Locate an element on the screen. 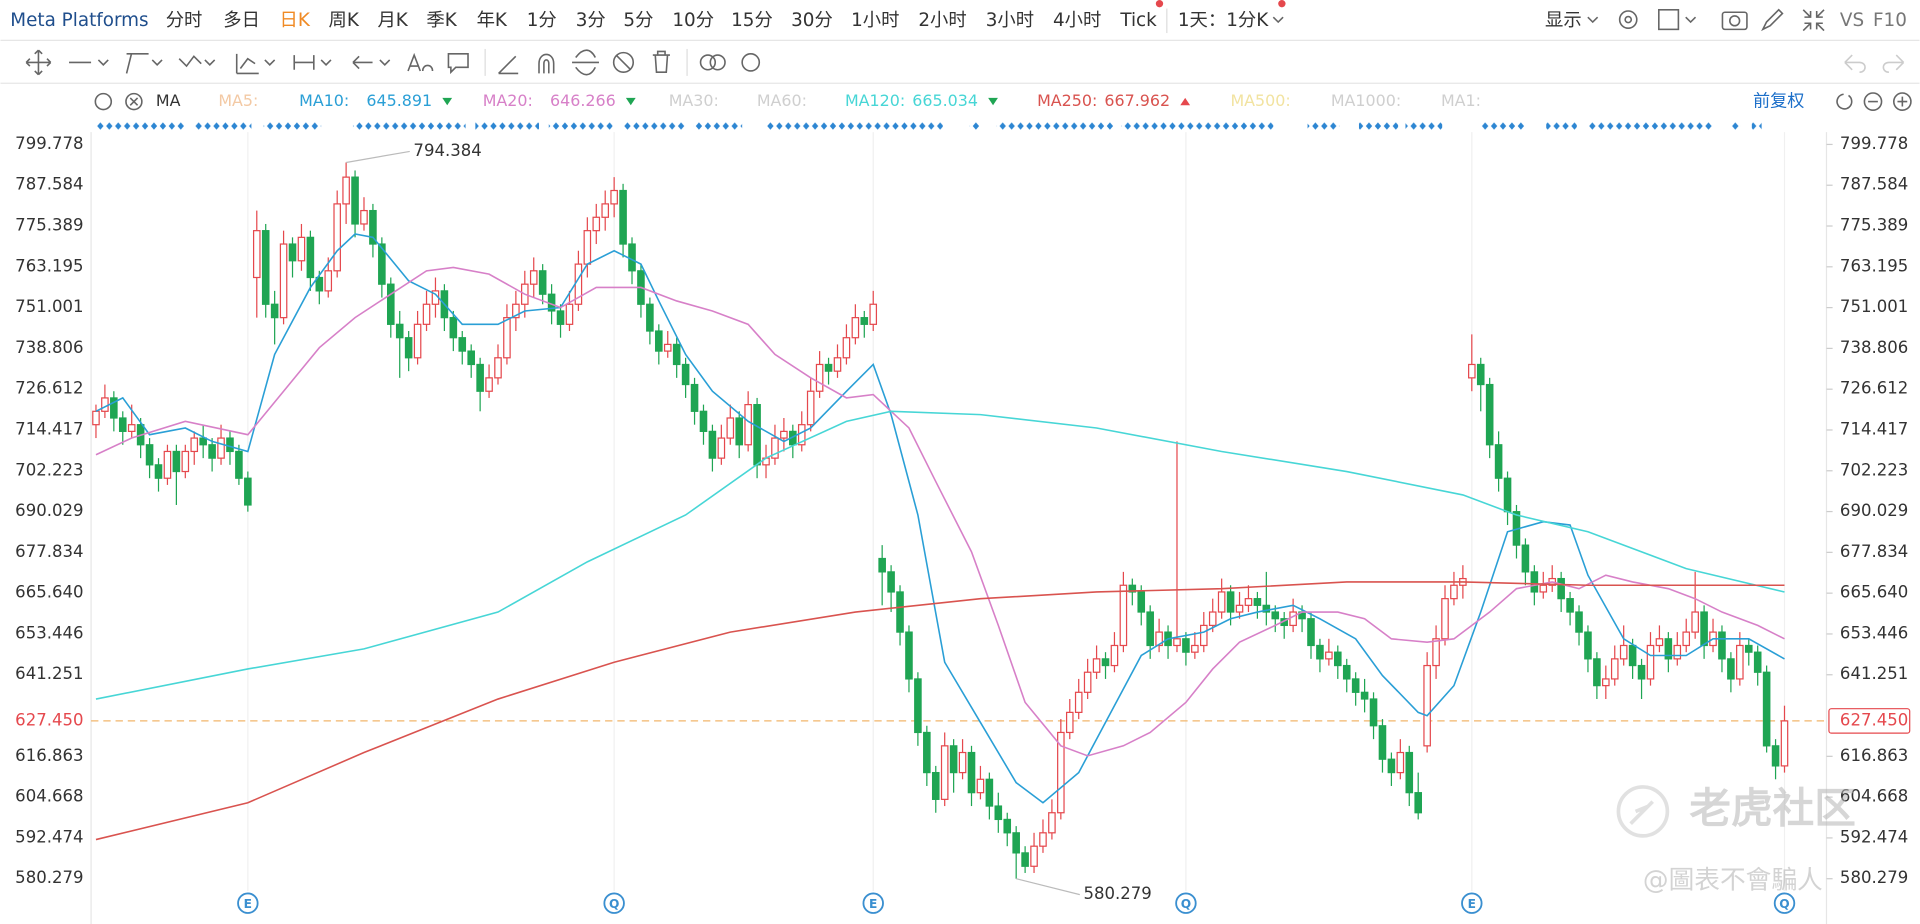 This screenshot has width=1920, height=924. lock-tool is located at coordinates (585, 62).